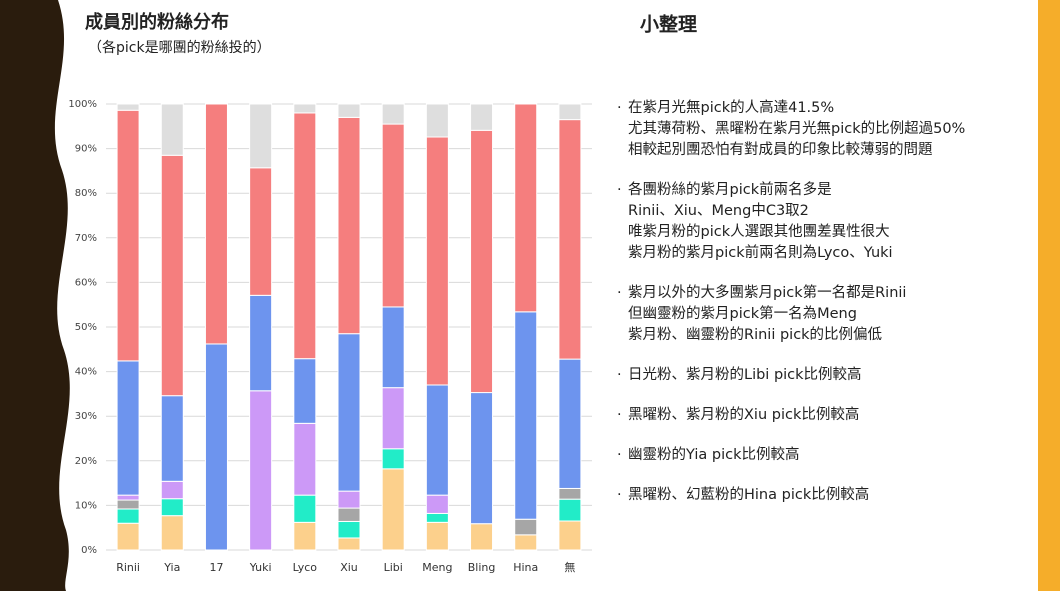 Image resolution: width=1060 pixels, height=591 pixels. I want to click on y-tick-label: 60%, so click(86, 282).